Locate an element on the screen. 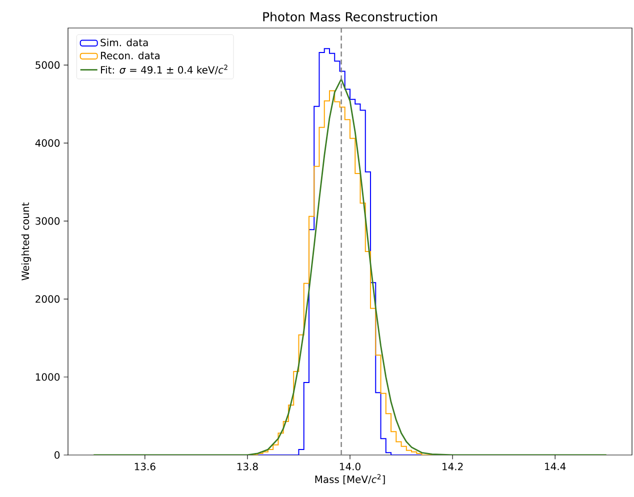 The width and height of the screenshot is (634, 497). chart-title: Photon Mass Reconstruction is located at coordinates (350, 17).